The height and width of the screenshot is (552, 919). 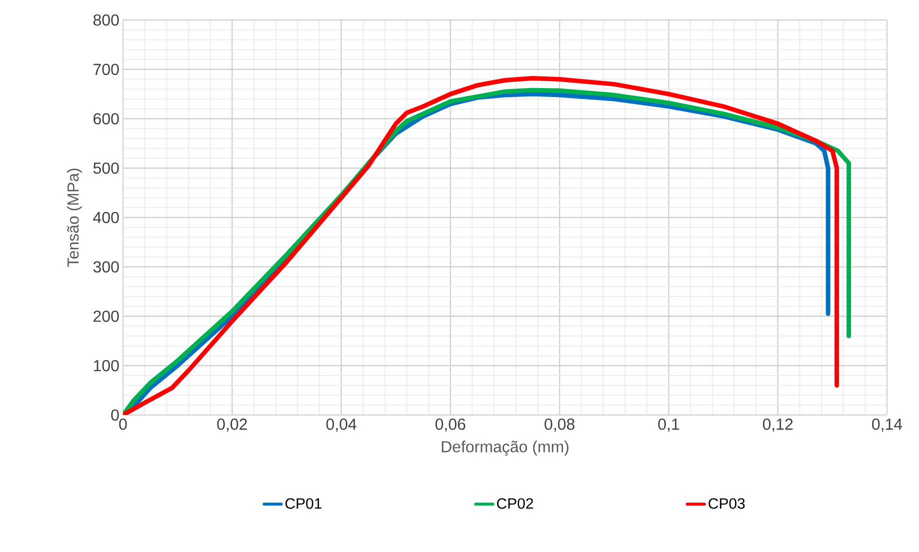 I want to click on legend-label: CP01, so click(x=303, y=503).